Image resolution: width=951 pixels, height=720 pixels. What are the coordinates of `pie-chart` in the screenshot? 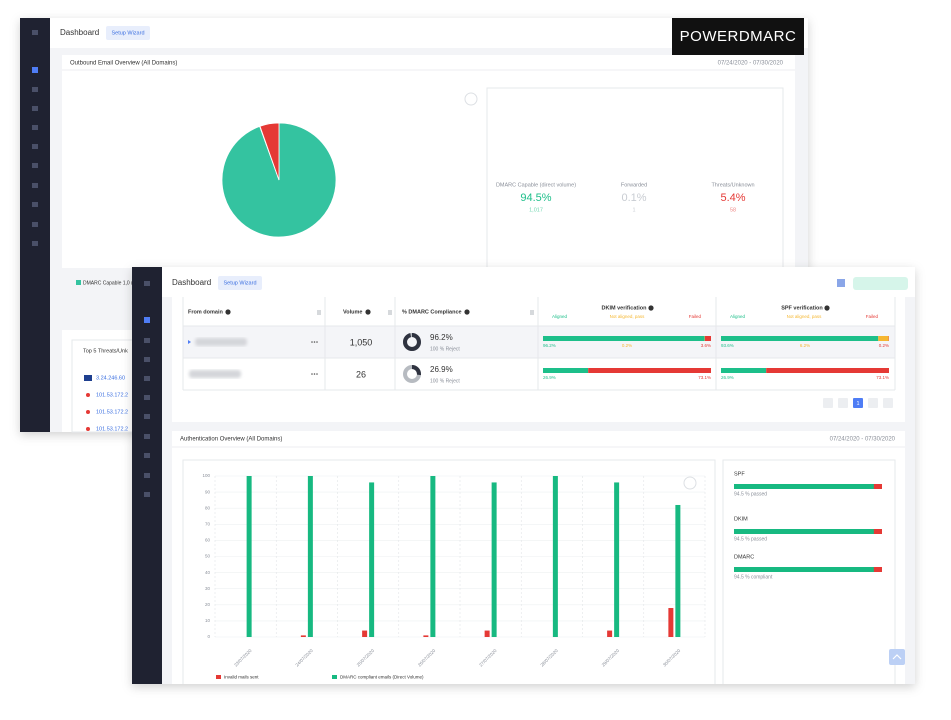 It's located at (279, 180).